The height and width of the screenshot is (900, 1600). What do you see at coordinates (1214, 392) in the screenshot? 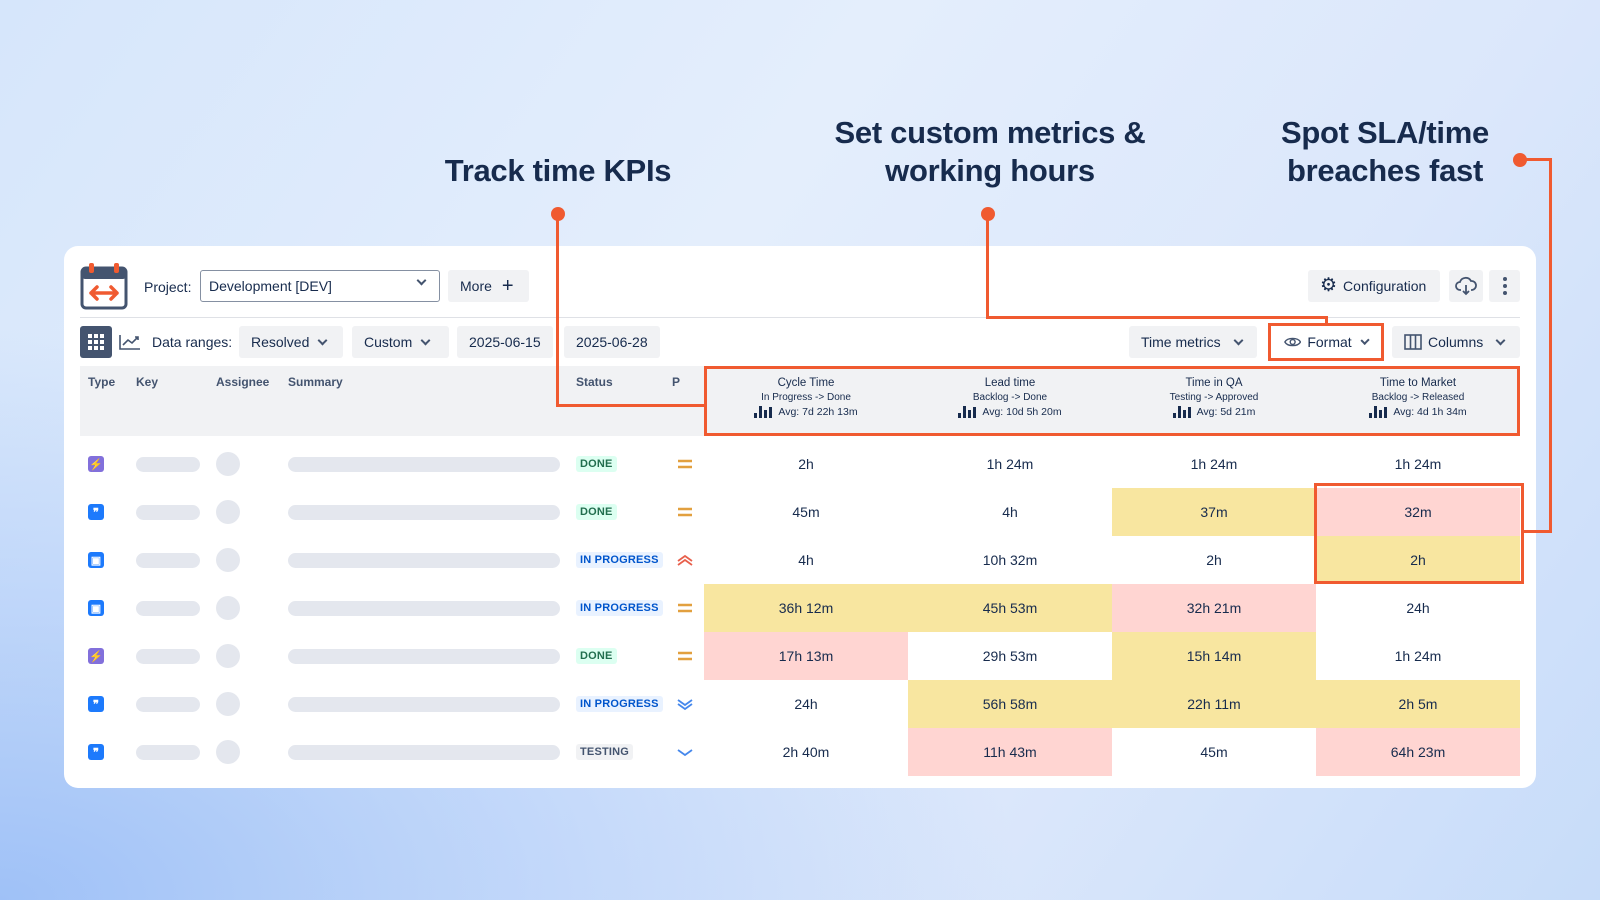
I see `header-metric: Time in QA Testing -> Approved Avg: 5d 21m` at bounding box center [1214, 392].